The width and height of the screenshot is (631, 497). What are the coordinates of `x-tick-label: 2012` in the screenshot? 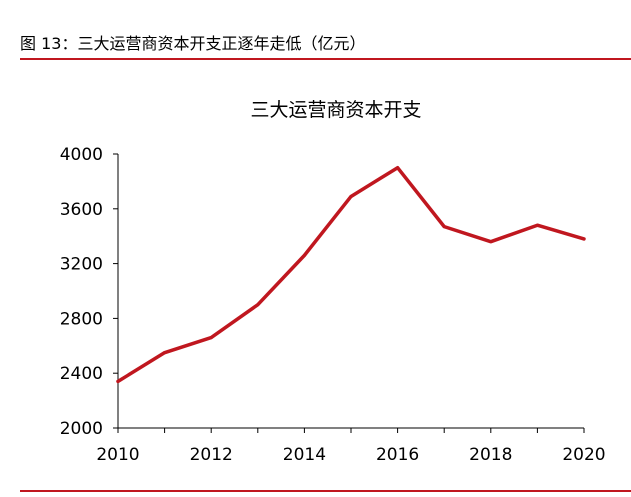 It's located at (211, 455).